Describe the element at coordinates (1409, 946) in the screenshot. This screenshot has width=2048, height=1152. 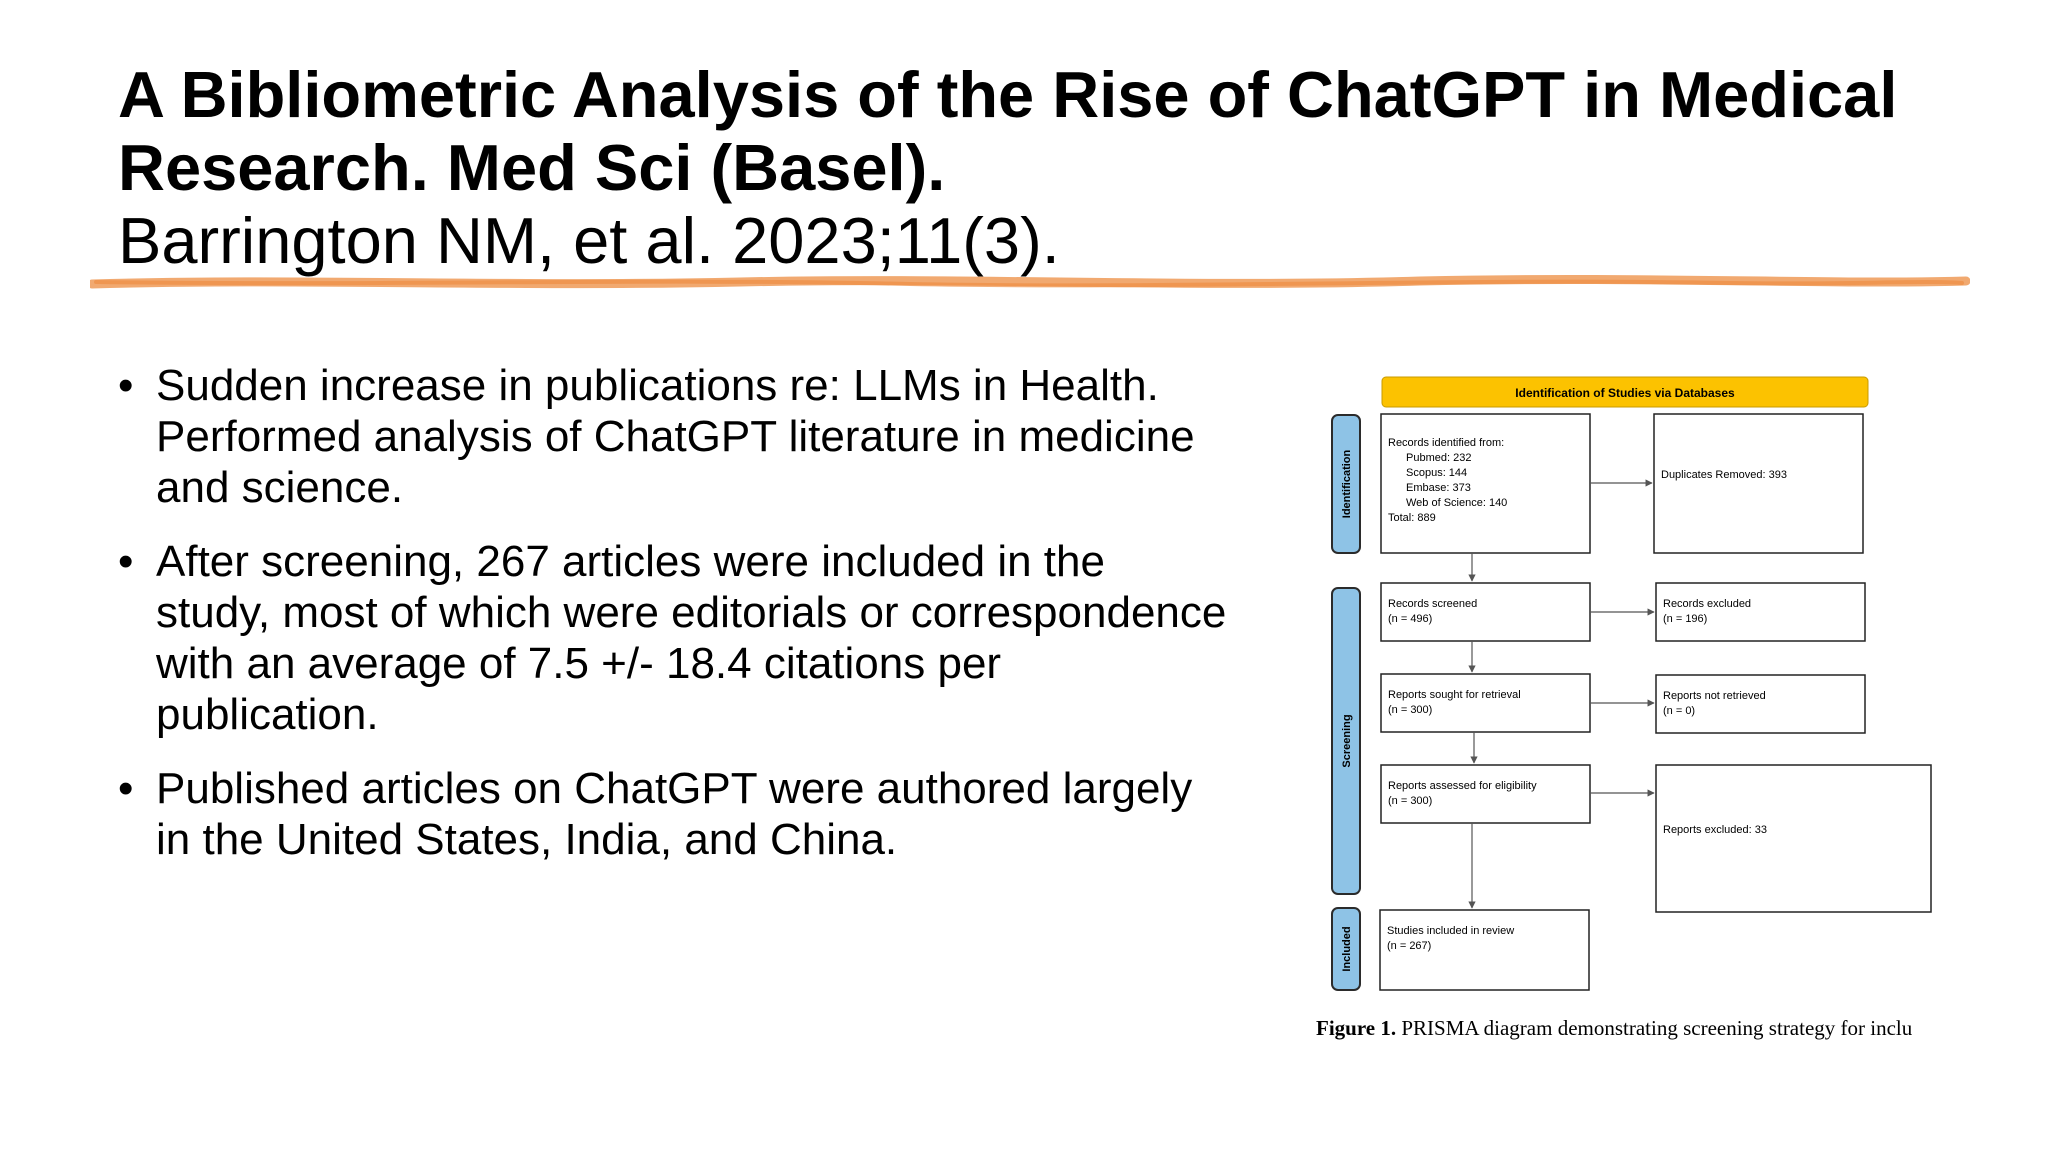
I see `studies-included-n: (n = 267)` at that location.